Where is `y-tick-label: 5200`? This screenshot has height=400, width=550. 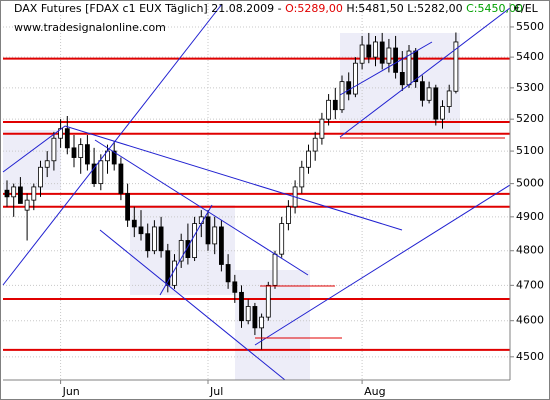 y-tick-label: 5200 is located at coordinates (530, 118).